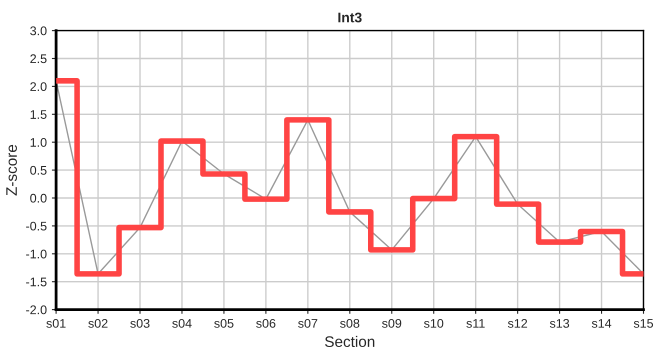  What do you see at coordinates (11, 170) in the screenshot?
I see `y-axis-title: Z-score` at bounding box center [11, 170].